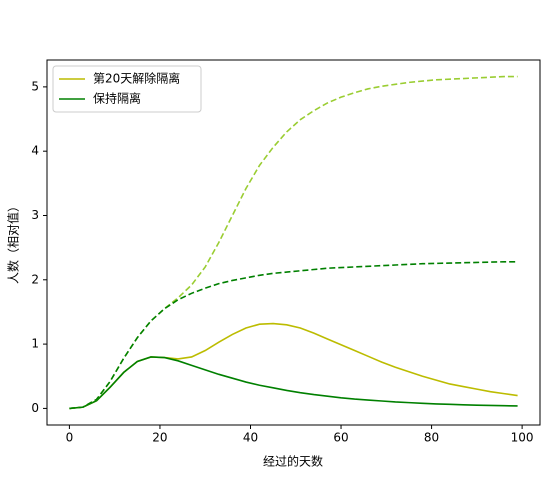  What do you see at coordinates (35, 344) in the screenshot?
I see `y-tick-label: 1` at bounding box center [35, 344].